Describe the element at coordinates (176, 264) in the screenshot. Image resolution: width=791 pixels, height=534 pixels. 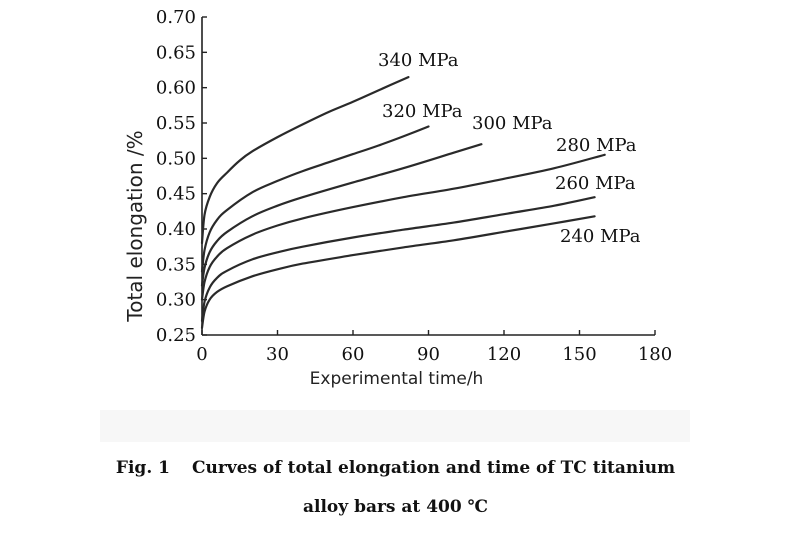
I see `y-tick-label: 0.35` at that location.